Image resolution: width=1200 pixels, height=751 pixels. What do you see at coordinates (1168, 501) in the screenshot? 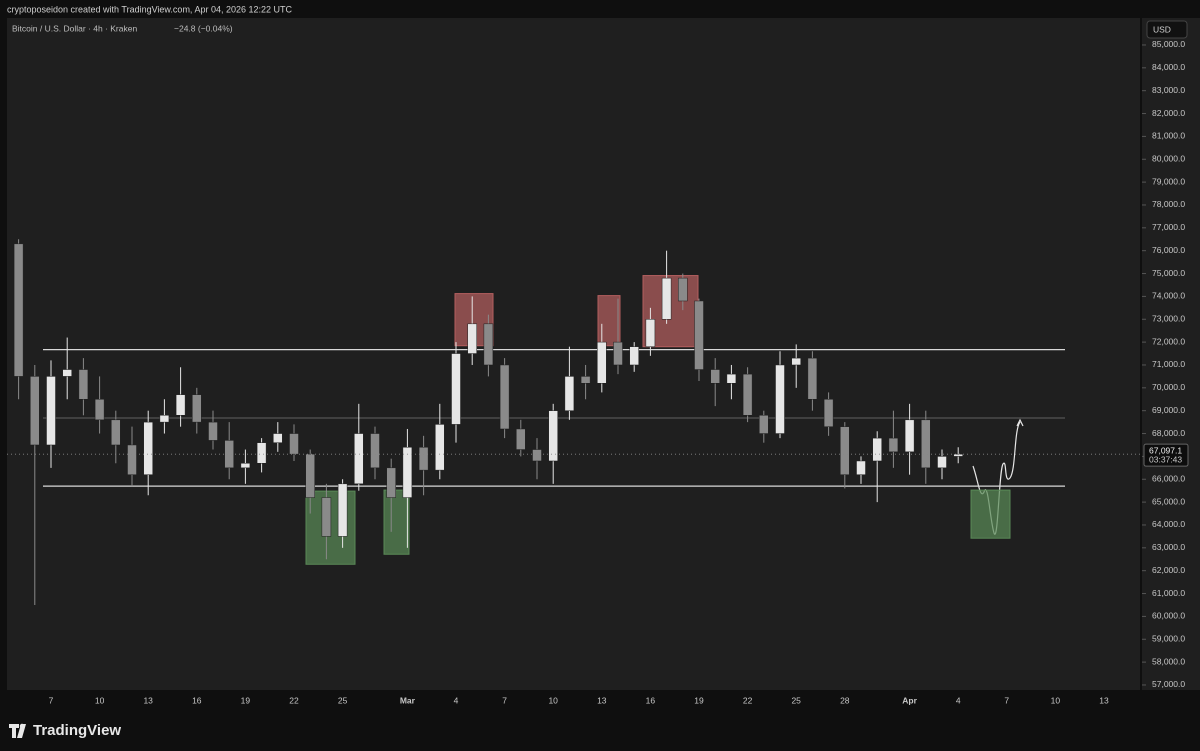
I see `y-tick-label: 65,000.0` at bounding box center [1168, 501].